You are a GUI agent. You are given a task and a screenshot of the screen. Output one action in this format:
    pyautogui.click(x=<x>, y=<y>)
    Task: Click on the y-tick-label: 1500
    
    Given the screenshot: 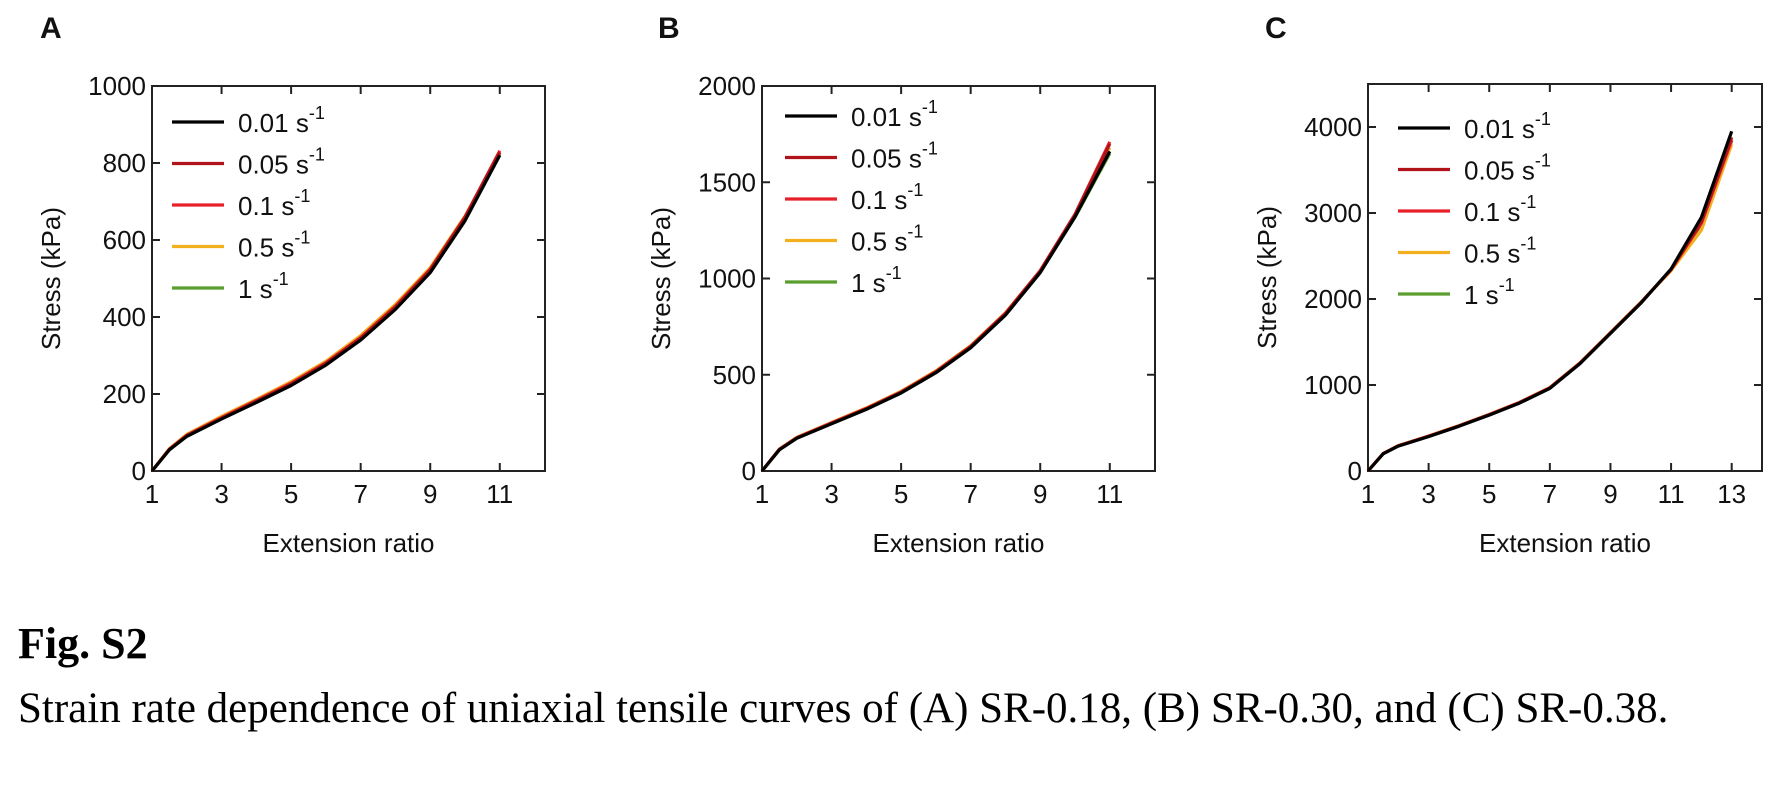 What is the action you would take?
    pyautogui.click(x=727, y=182)
    